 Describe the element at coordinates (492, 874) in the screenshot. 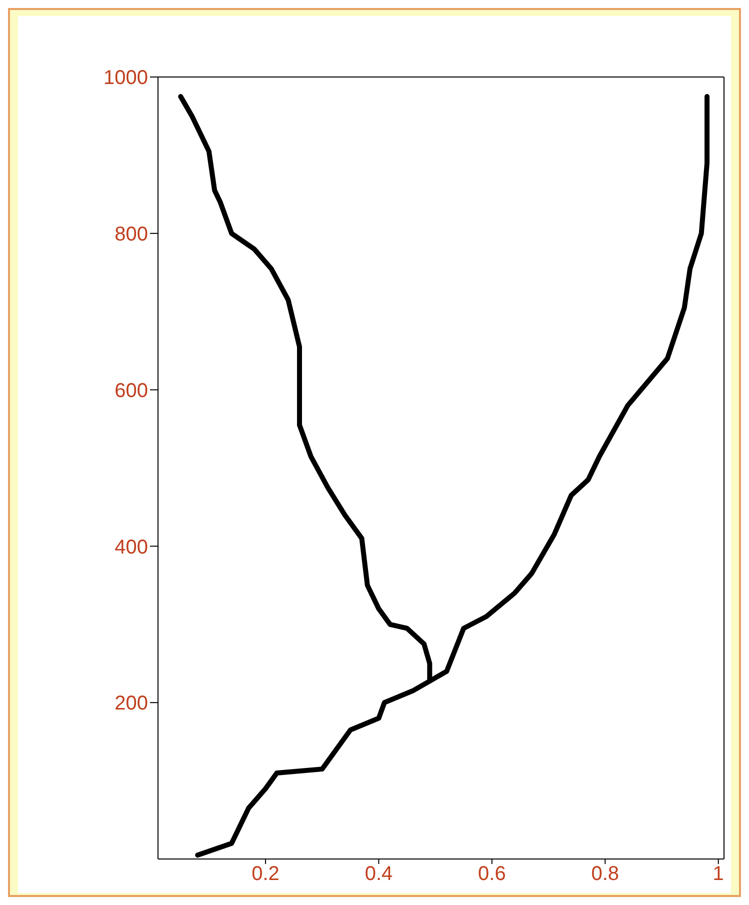

I see `x-tick-label: 0.6` at that location.